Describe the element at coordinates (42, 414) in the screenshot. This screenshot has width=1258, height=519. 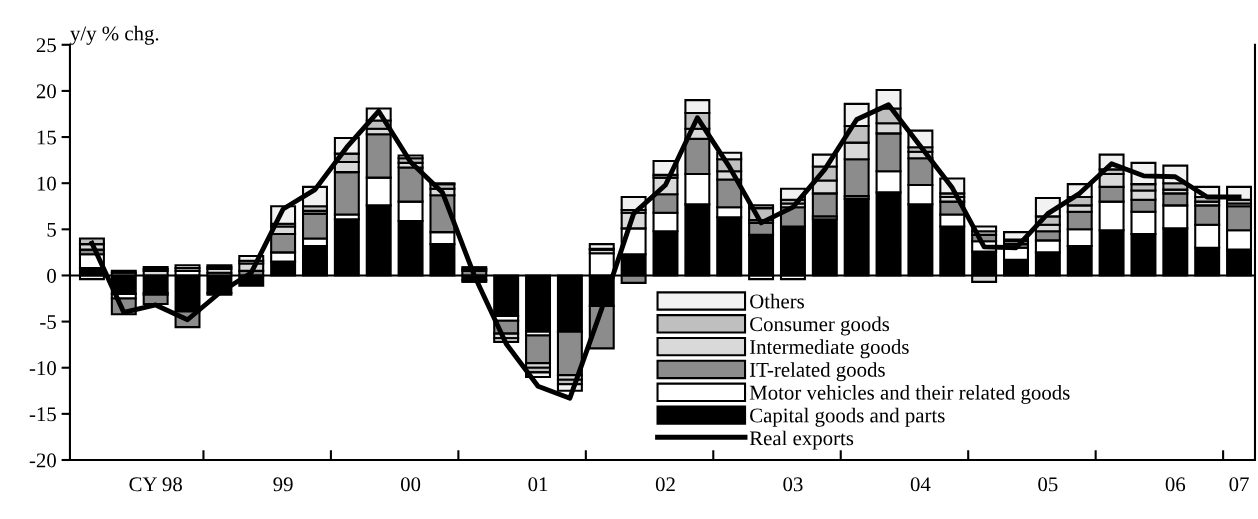
I see `y-tick-label: -15` at that location.